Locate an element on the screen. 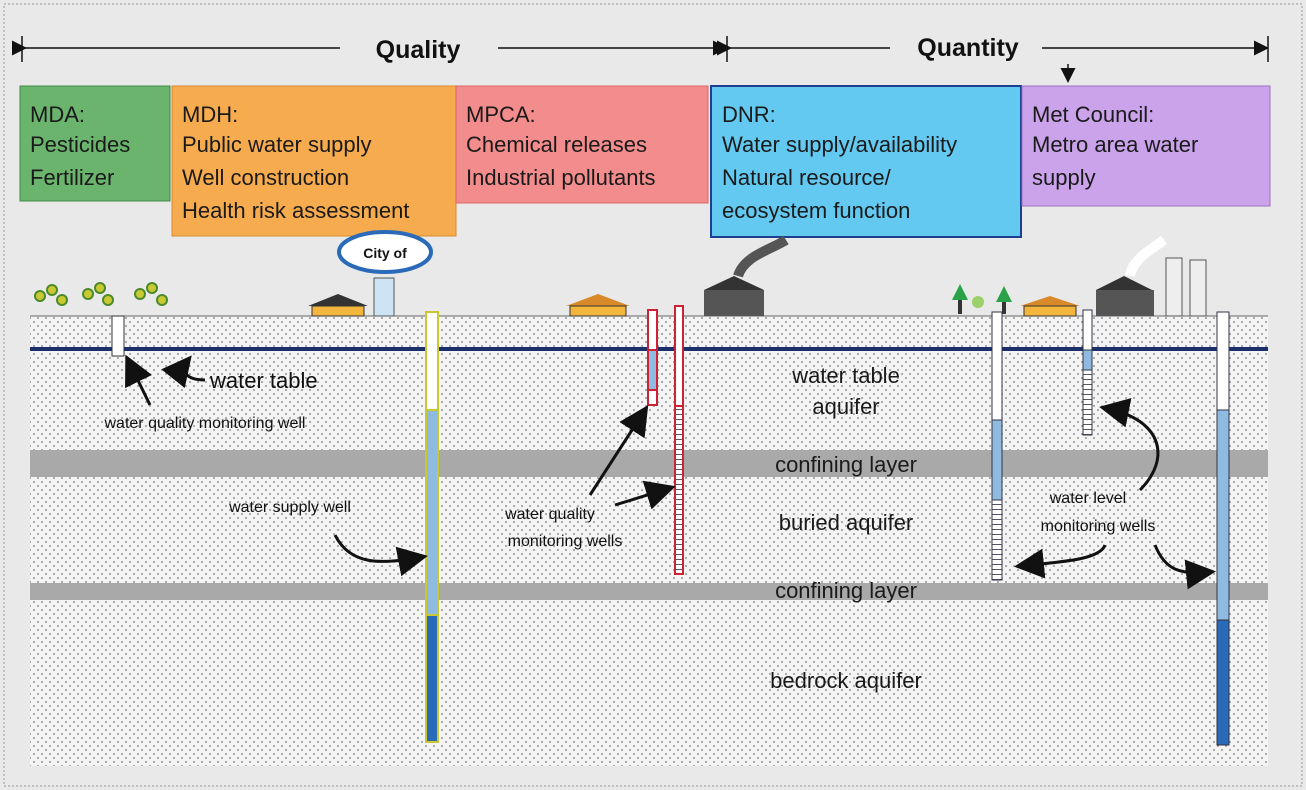 This screenshot has width=1306, height=790. layer-label: aquifer is located at coordinates (845, 406).